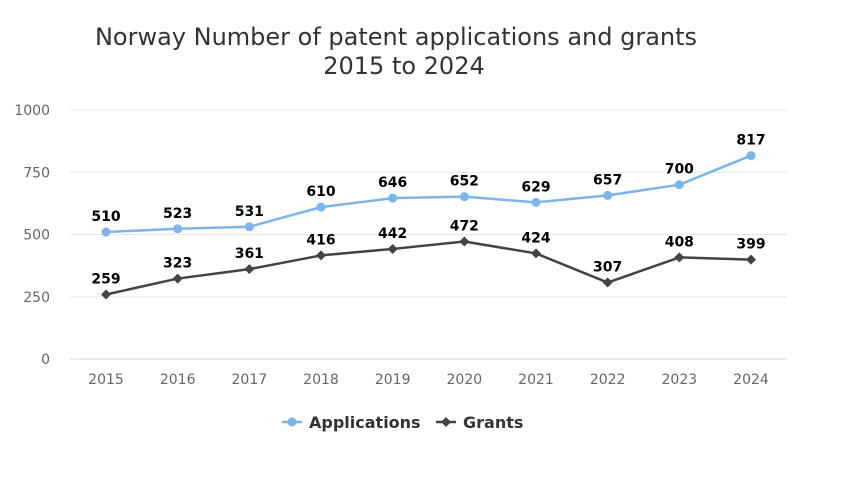 This screenshot has height=477, width=868. What do you see at coordinates (321, 380) in the screenshot?
I see `x-tick-label: 2018` at bounding box center [321, 380].